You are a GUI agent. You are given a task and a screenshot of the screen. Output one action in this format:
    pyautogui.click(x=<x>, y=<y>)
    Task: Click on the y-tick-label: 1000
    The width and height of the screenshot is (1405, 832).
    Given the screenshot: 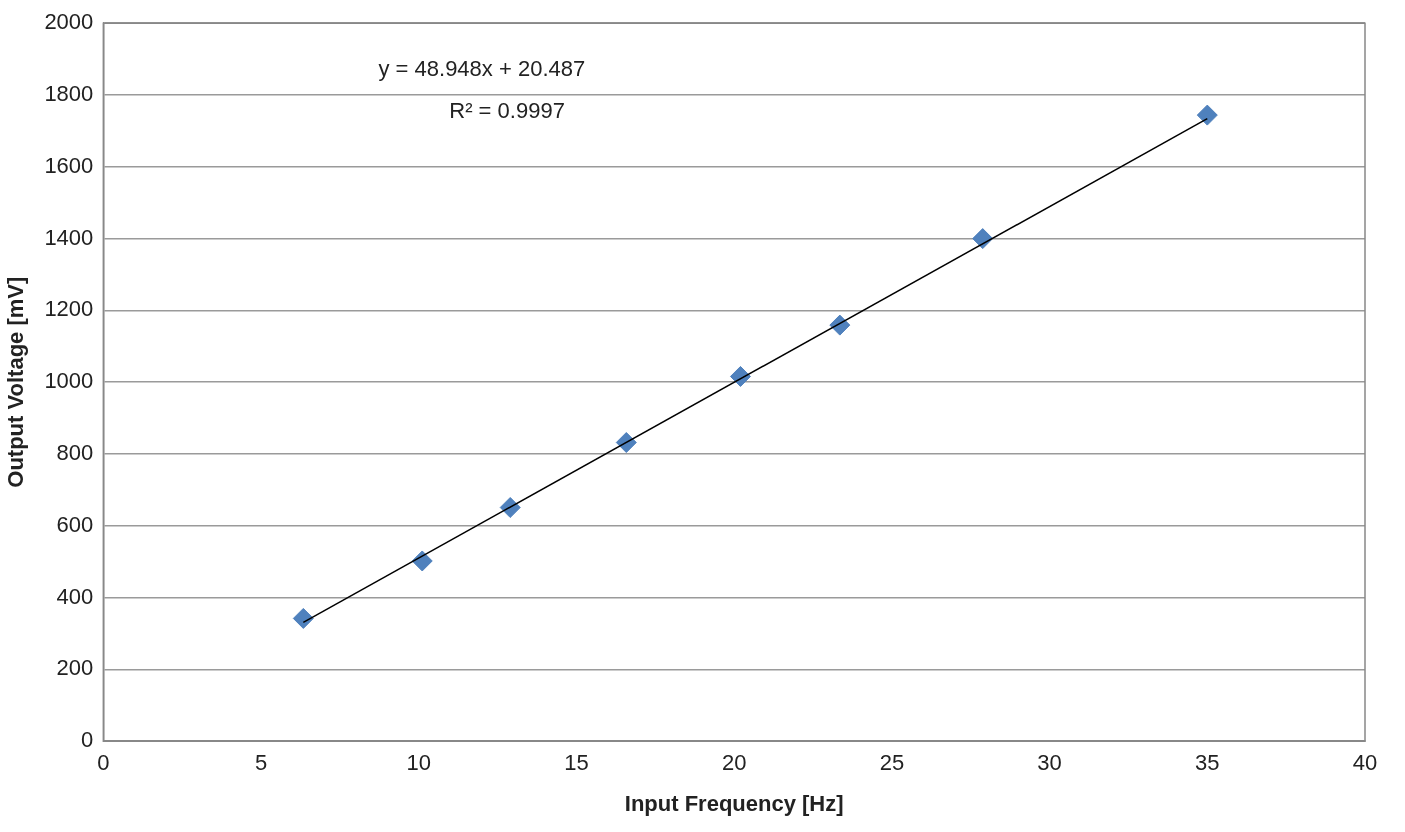 What is the action you would take?
    pyautogui.click(x=69, y=381)
    